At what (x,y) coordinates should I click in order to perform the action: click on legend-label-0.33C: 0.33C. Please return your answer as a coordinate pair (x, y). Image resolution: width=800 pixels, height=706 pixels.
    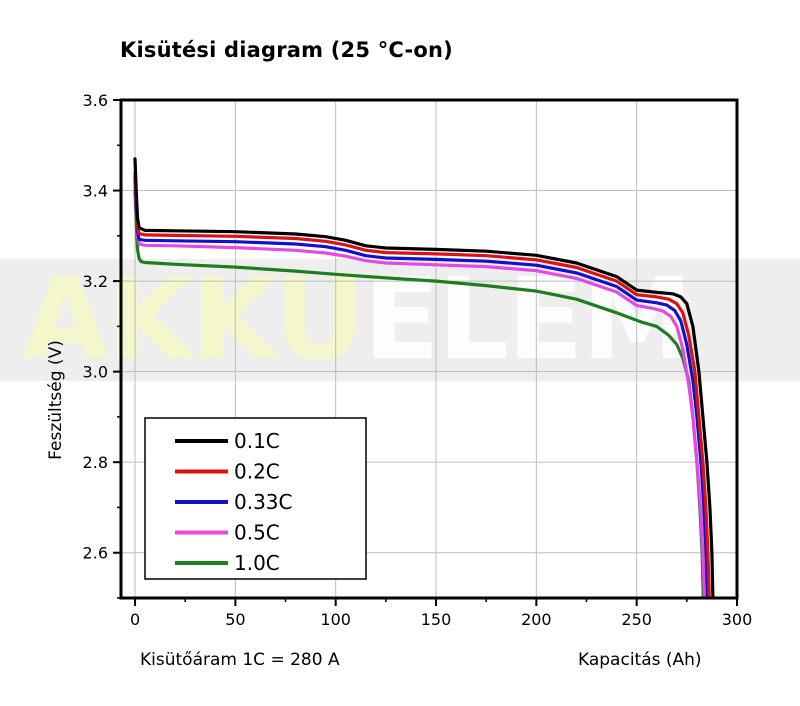
    Looking at the image, I should click on (263, 502).